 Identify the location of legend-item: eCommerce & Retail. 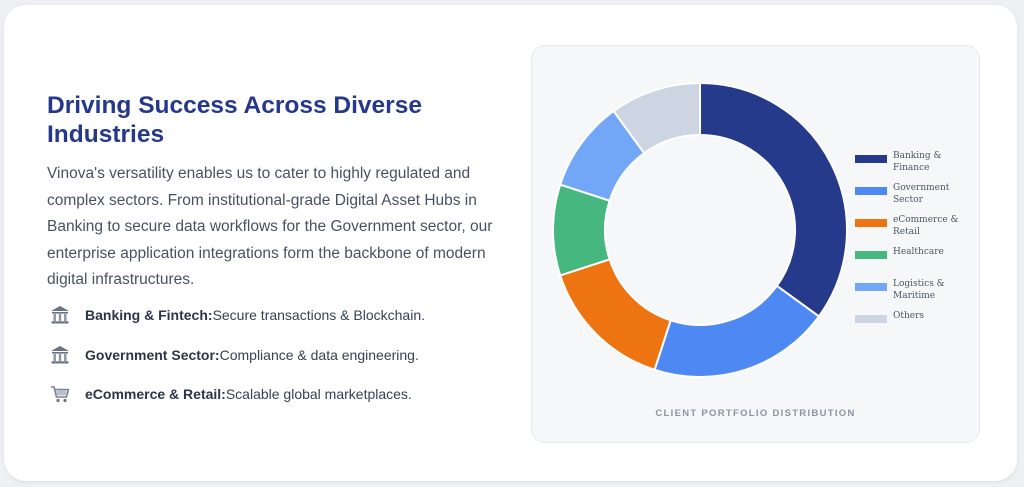
(915, 226).